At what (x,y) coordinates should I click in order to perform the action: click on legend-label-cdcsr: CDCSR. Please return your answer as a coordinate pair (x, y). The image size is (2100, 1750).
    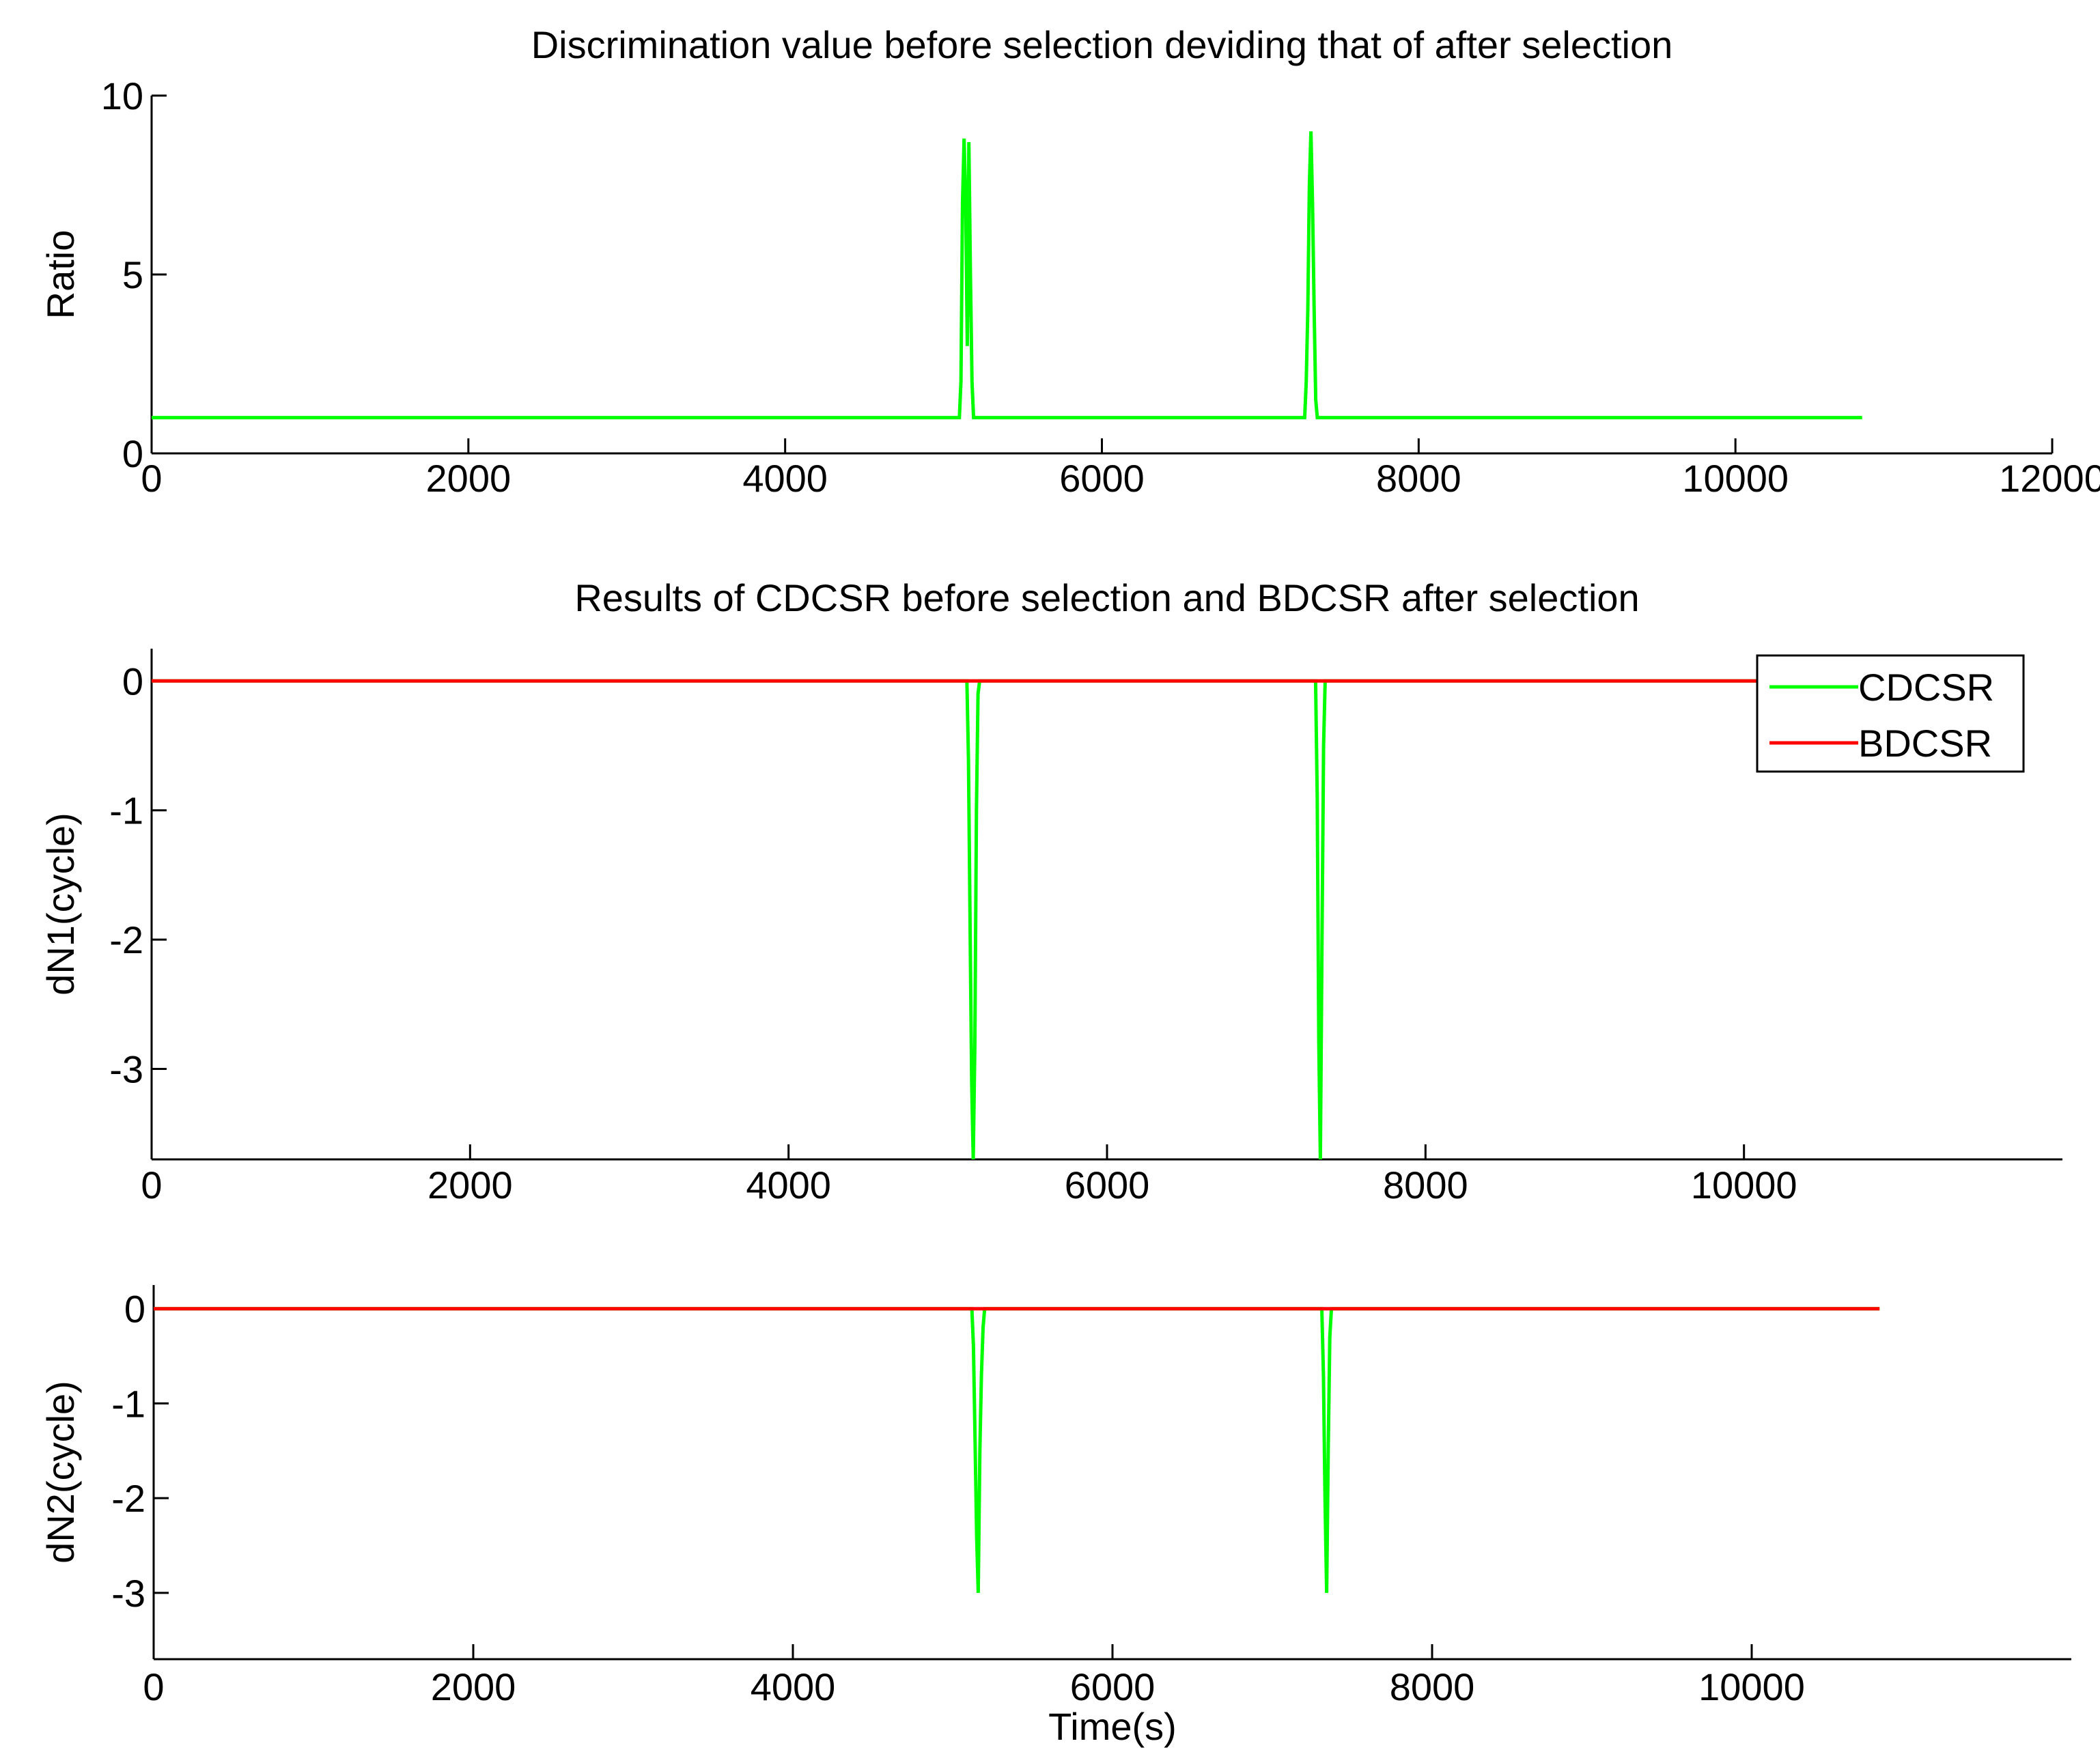
    Looking at the image, I should click on (1926, 687).